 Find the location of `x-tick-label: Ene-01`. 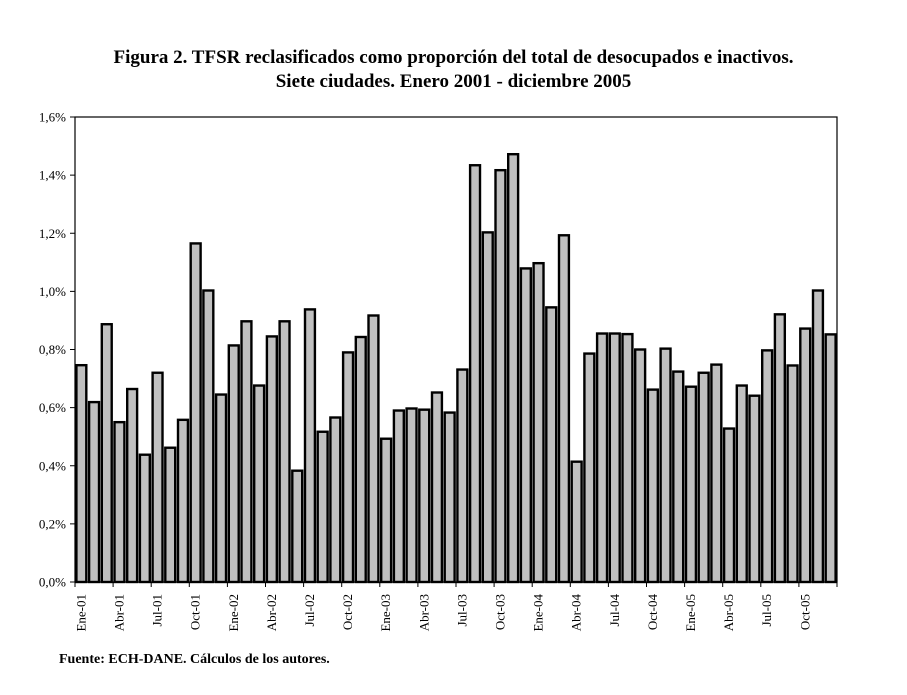

x-tick-label: Ene-01 is located at coordinates (80, 613).